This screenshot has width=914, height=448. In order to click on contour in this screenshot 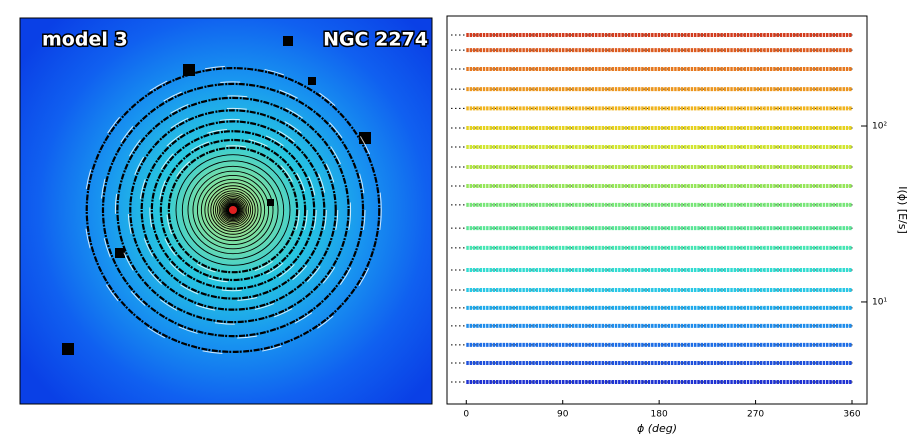, I will do `click(233, 210)`.